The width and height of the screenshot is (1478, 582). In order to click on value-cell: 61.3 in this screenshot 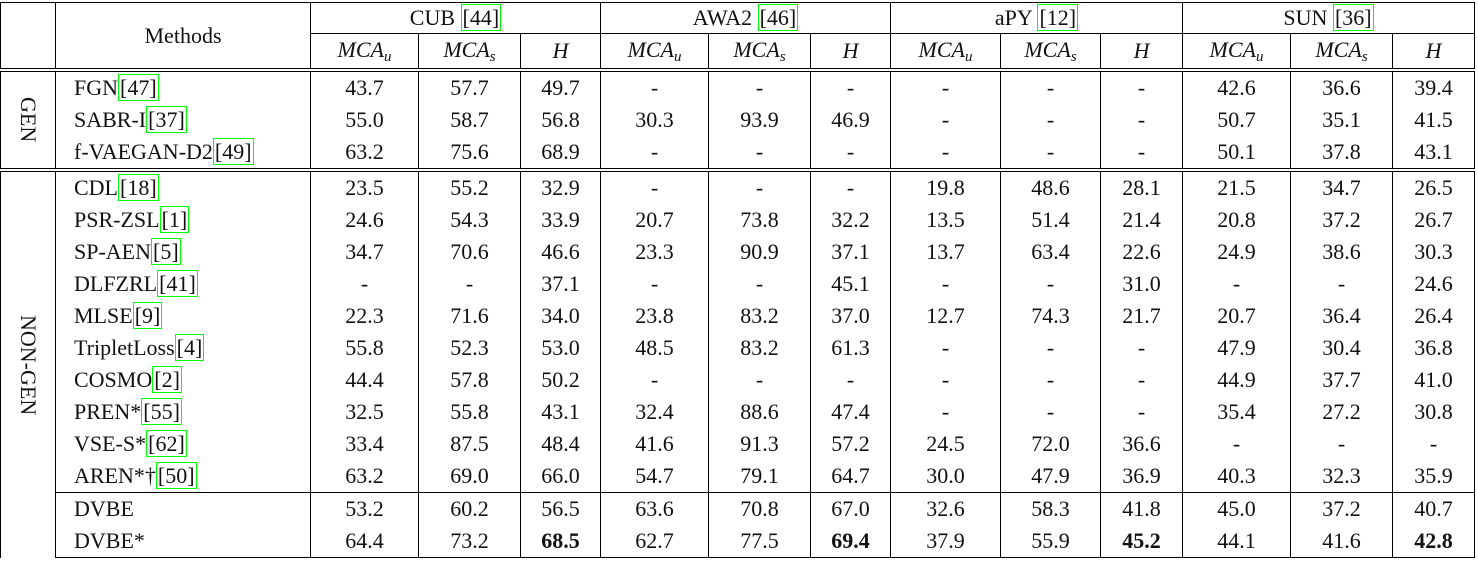, I will do `click(851, 348)`.